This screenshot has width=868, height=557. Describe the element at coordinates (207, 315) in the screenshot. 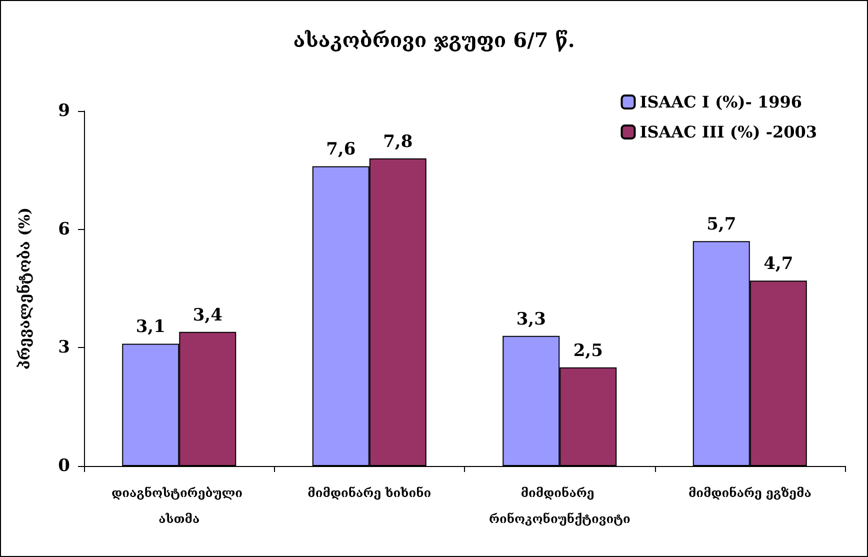

I see `data-label: 3,4` at that location.